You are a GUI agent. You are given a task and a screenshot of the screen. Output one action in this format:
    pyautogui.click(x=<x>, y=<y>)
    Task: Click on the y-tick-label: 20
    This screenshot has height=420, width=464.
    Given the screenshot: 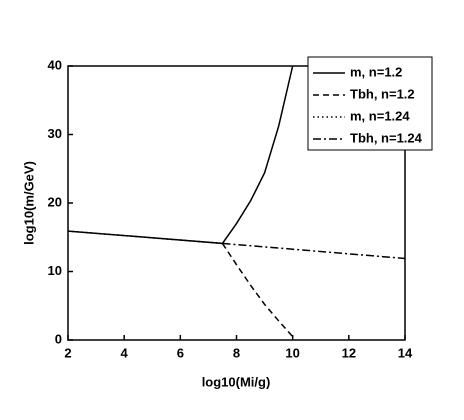 What is the action you would take?
    pyautogui.click(x=55, y=201)
    